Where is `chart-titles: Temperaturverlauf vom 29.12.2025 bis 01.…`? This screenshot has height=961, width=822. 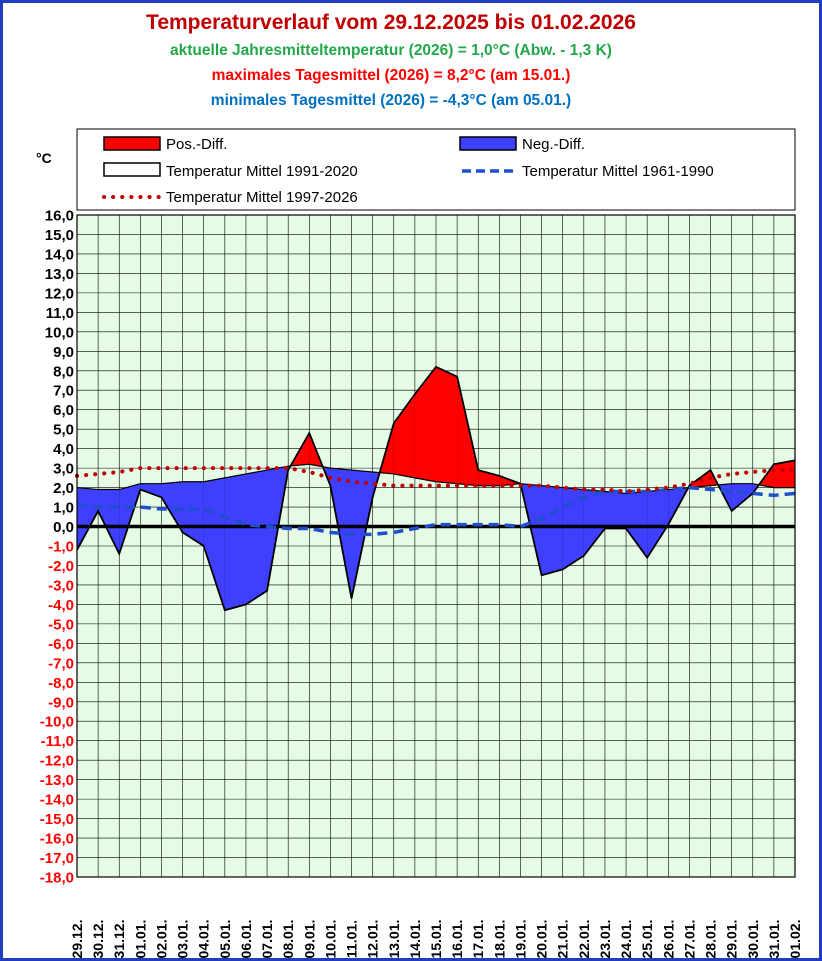
chart-titles: Temperaturverlauf vom 29.12.2025 bis 01.… is located at coordinates (380, 60).